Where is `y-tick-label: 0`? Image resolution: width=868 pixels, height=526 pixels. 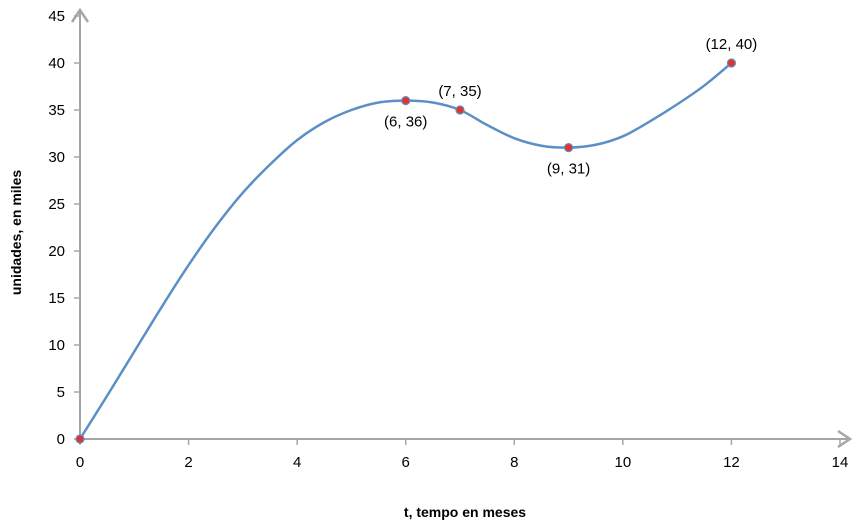
y-tick-label: 0 is located at coordinates (61, 439).